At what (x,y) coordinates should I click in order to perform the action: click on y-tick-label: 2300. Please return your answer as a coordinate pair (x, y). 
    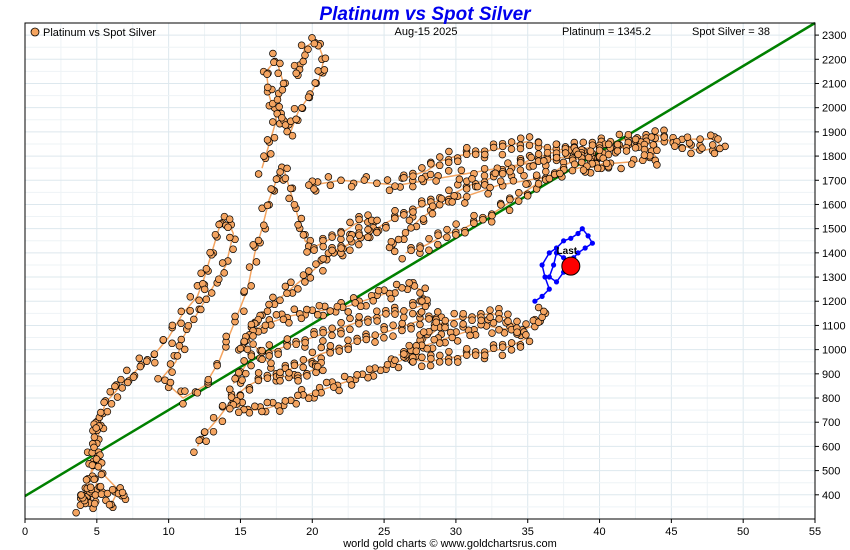
    Looking at the image, I should click on (834, 36).